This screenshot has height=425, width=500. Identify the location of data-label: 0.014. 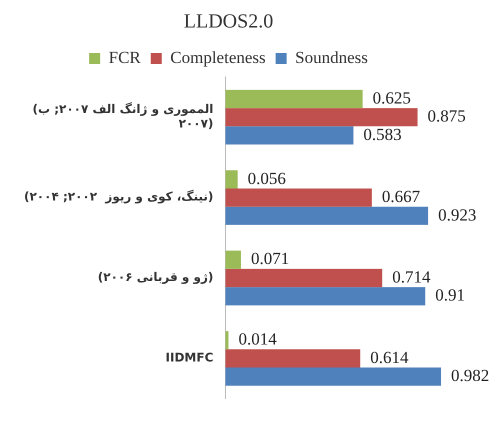
(258, 339).